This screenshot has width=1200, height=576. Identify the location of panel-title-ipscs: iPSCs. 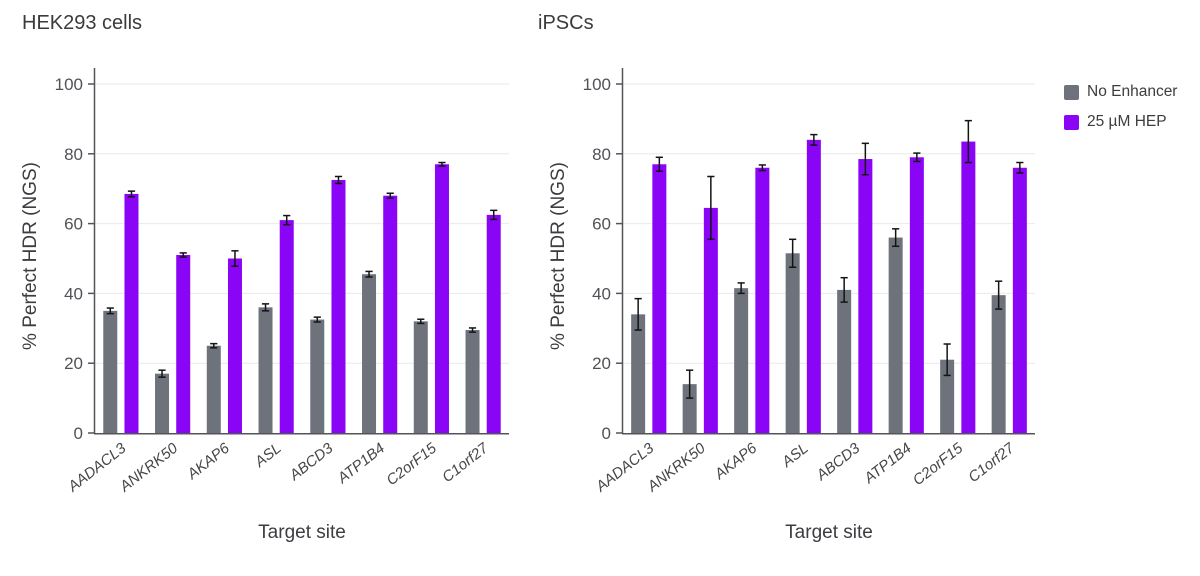
(566, 23).